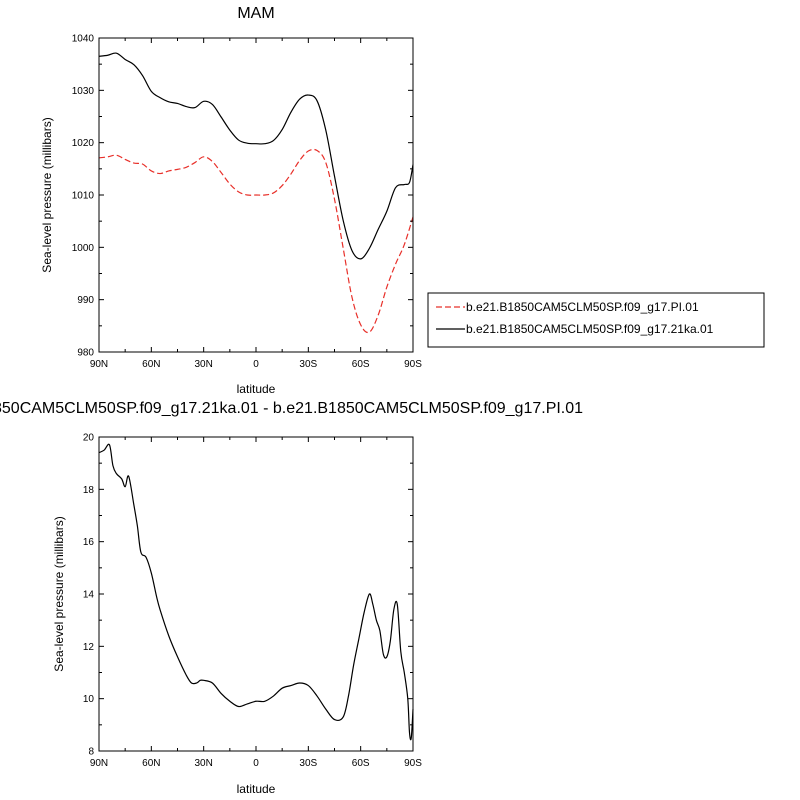 Image resolution: width=800 pixels, height=800 pixels. What do you see at coordinates (83, 196) in the screenshot?
I see `panel-top-y-tick-label: 1010` at bounding box center [83, 196].